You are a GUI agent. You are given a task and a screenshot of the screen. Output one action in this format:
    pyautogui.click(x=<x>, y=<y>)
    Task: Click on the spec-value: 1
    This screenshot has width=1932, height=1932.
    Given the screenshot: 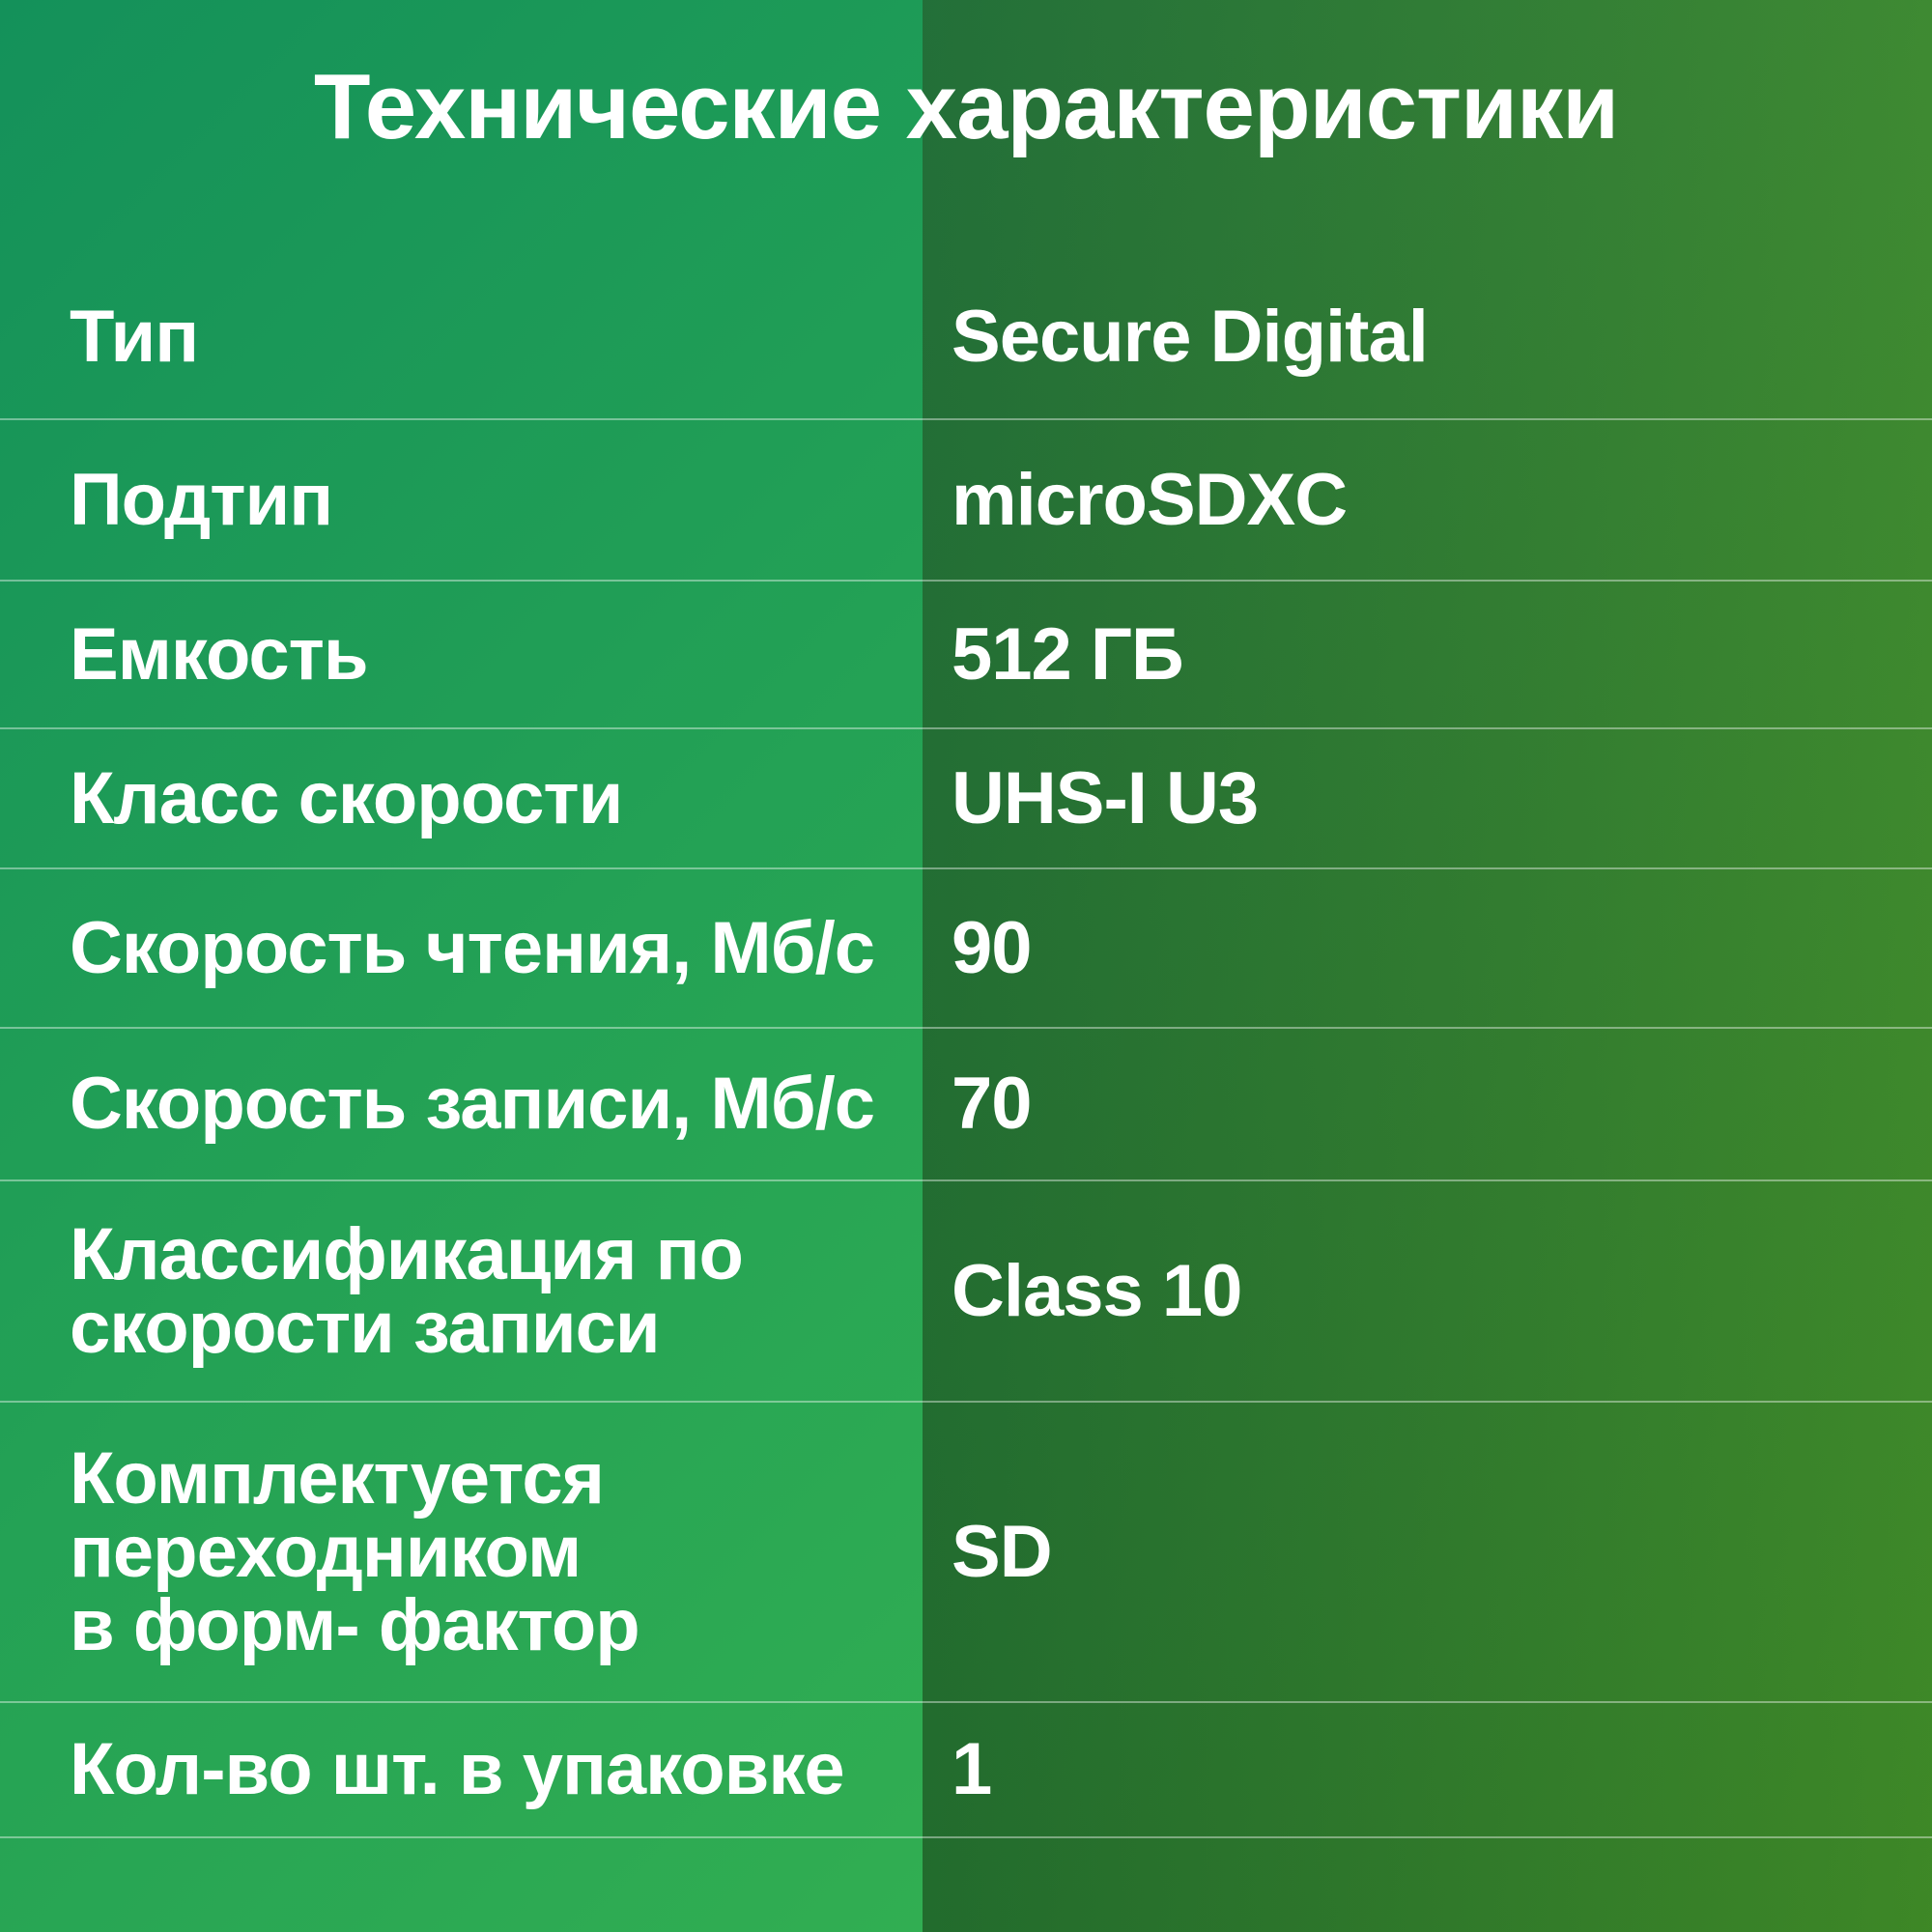 What is the action you would take?
    pyautogui.click(x=972, y=1769)
    